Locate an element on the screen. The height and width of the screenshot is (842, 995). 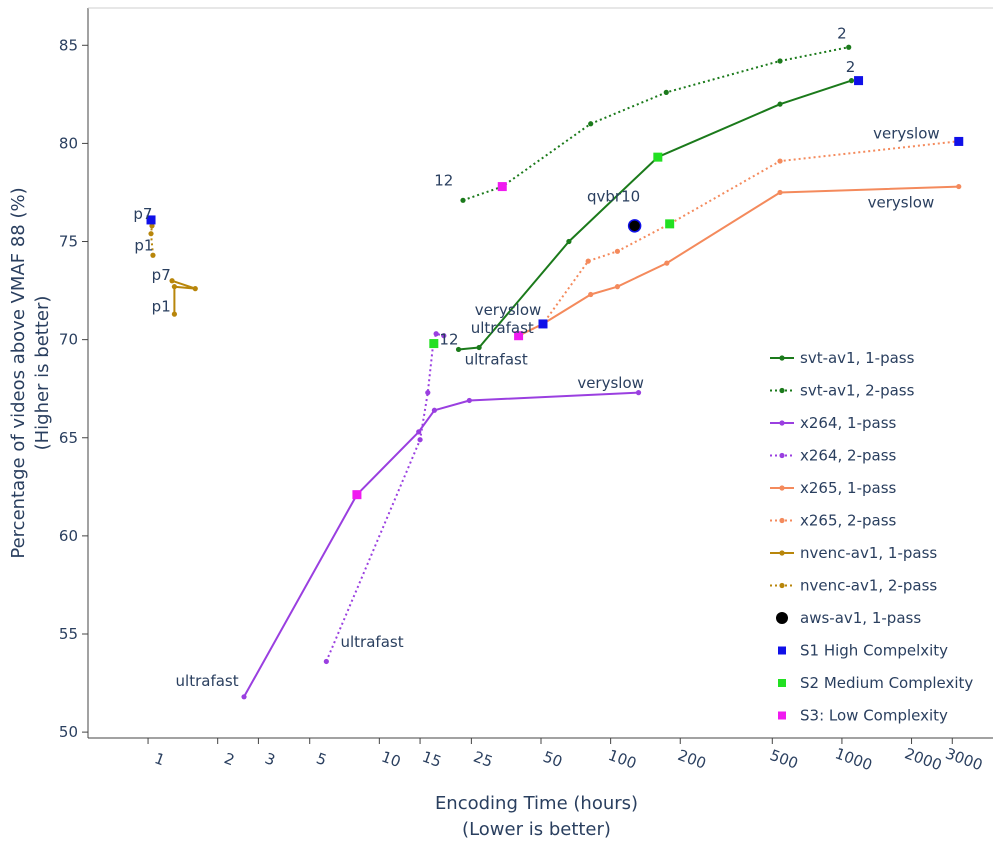
series-line-svt-av1-1-pass is located at coordinates (655, 215).